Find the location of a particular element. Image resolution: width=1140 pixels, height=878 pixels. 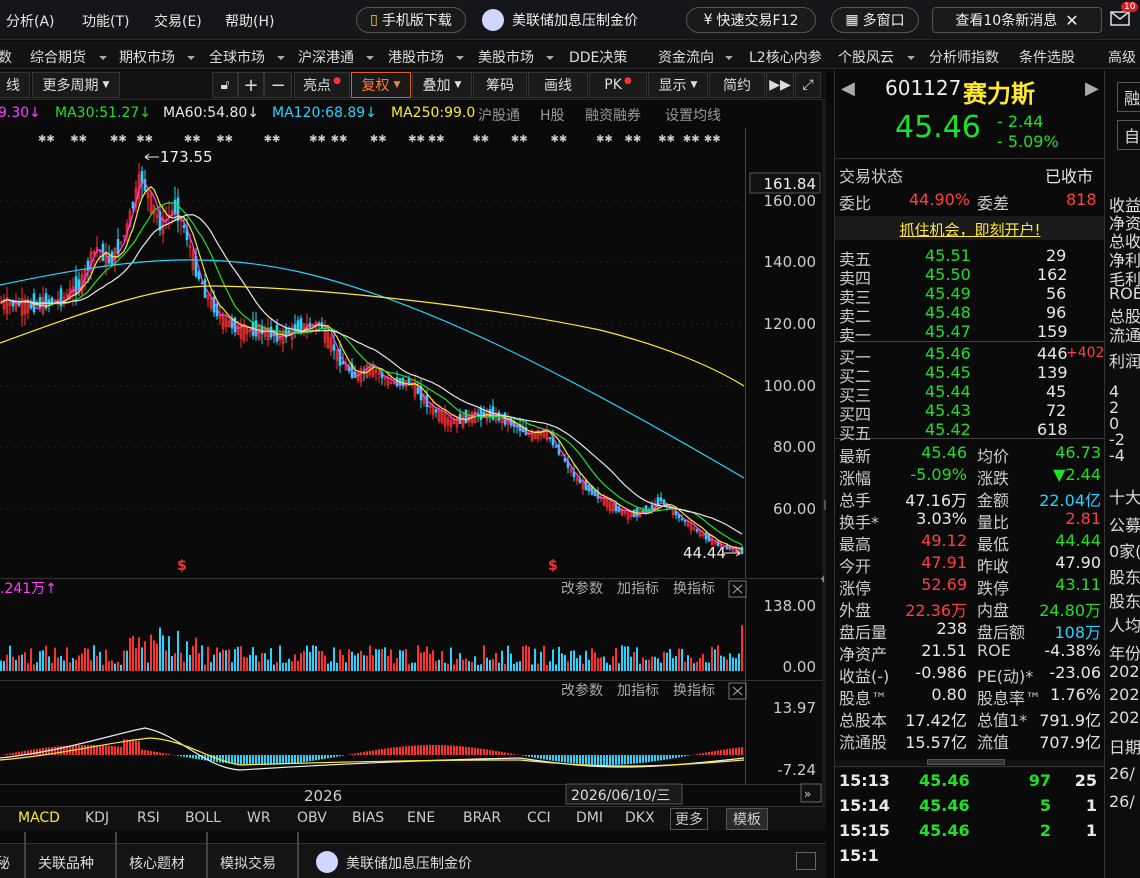

scroll-track is located at coordinates (413, 836).